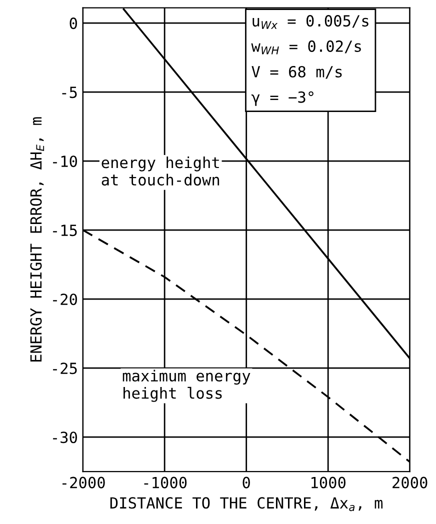  I want to click on text: u$_{Wx}$ = 0.005/s w$_{WH}$ = 0.02/s V = 68 m/s γ = −3°, so click(309, 60).